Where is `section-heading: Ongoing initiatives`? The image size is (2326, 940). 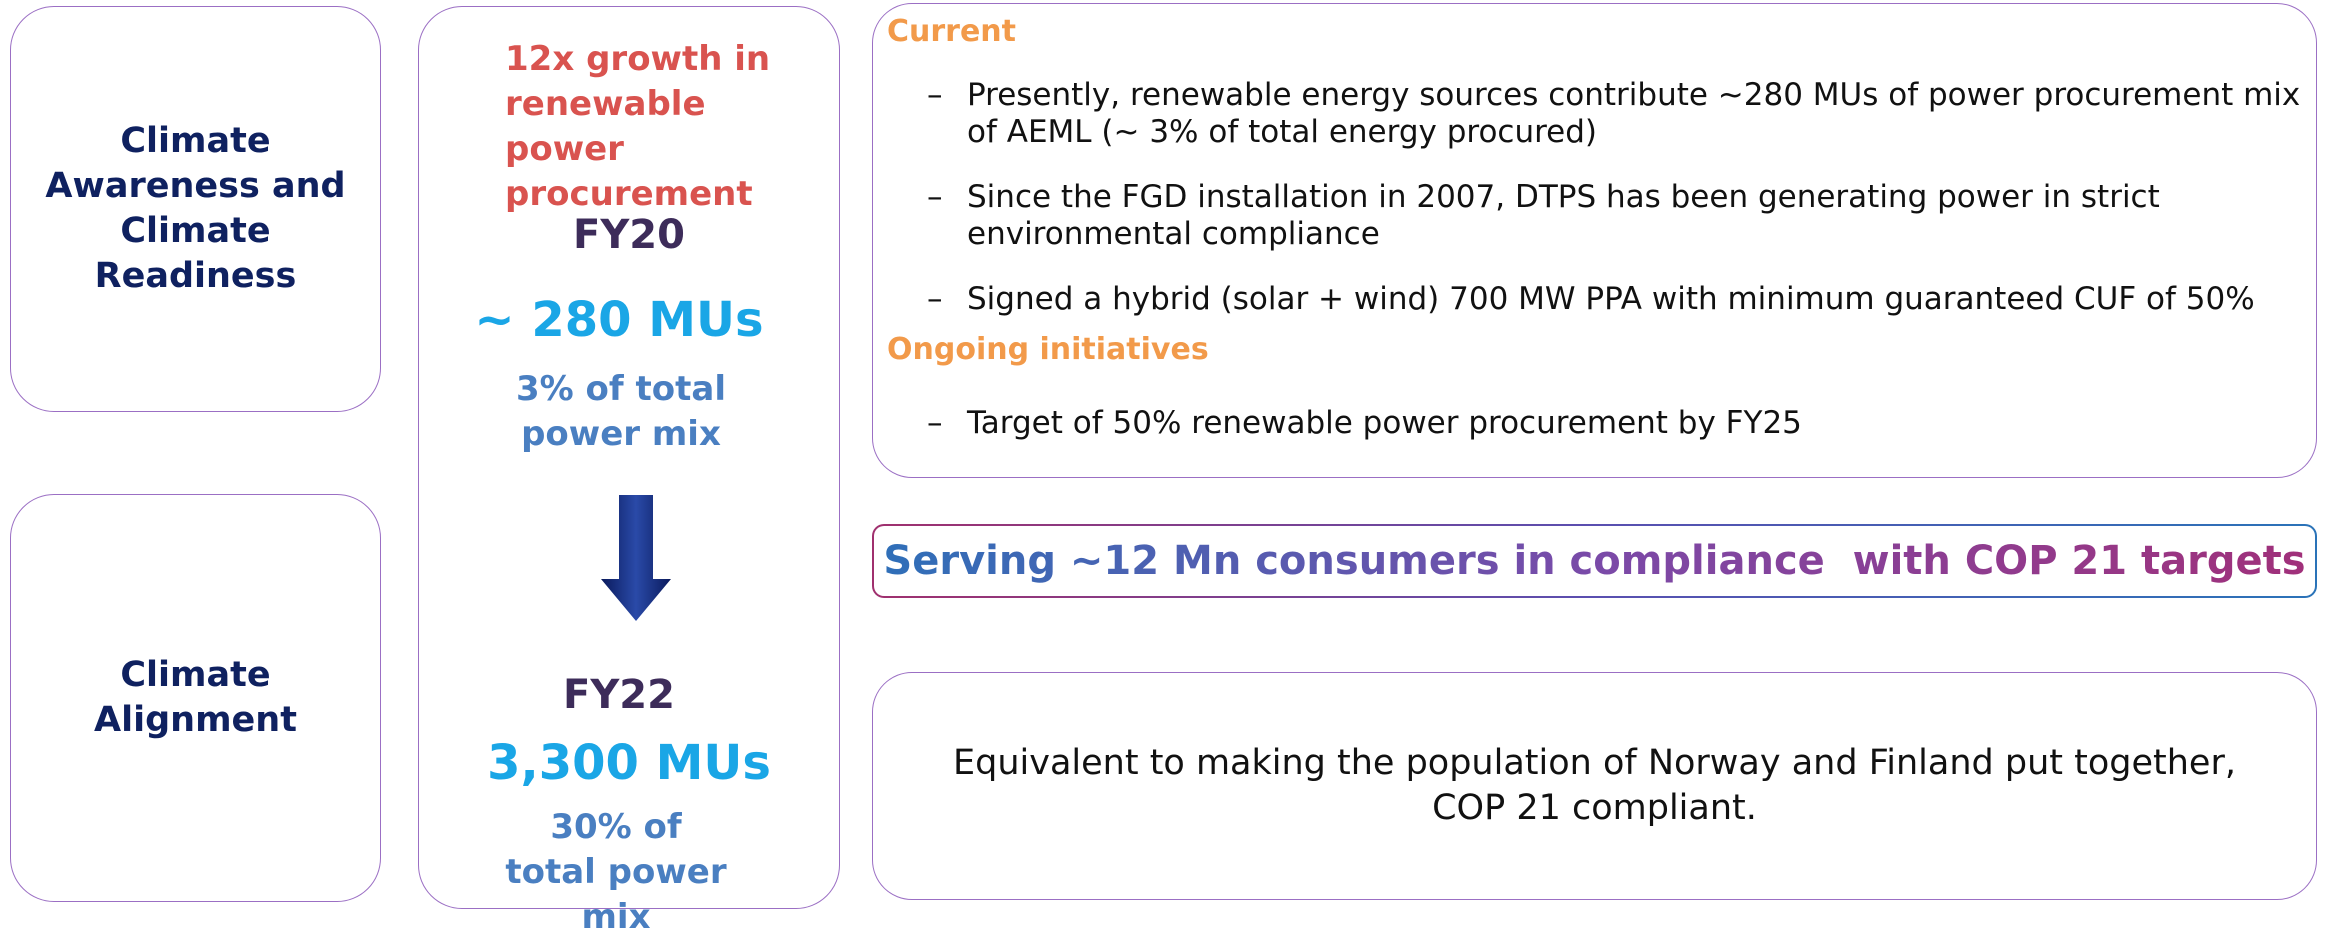
section-heading: Ongoing initiatives is located at coordinates (1048, 349).